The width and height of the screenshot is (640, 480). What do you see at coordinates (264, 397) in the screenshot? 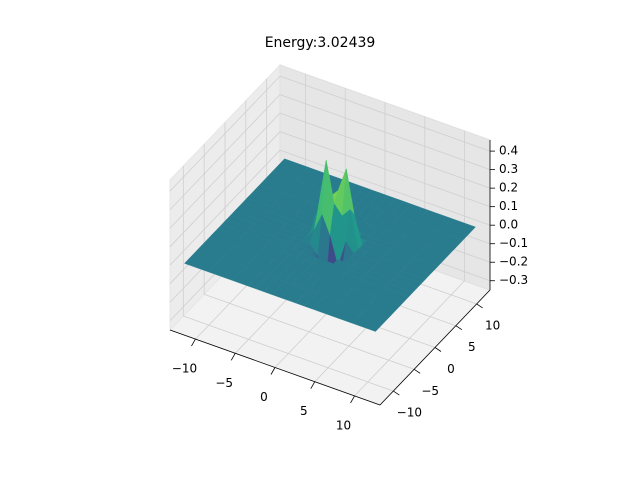
I see `x-tick-label: 0` at bounding box center [264, 397].